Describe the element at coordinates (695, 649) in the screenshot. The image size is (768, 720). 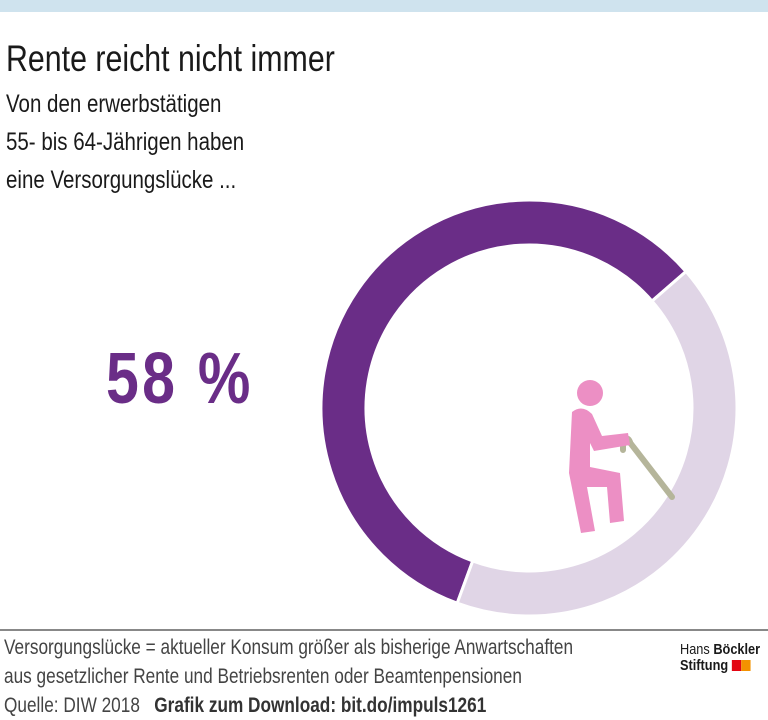
I see `logo-text: Hans` at that location.